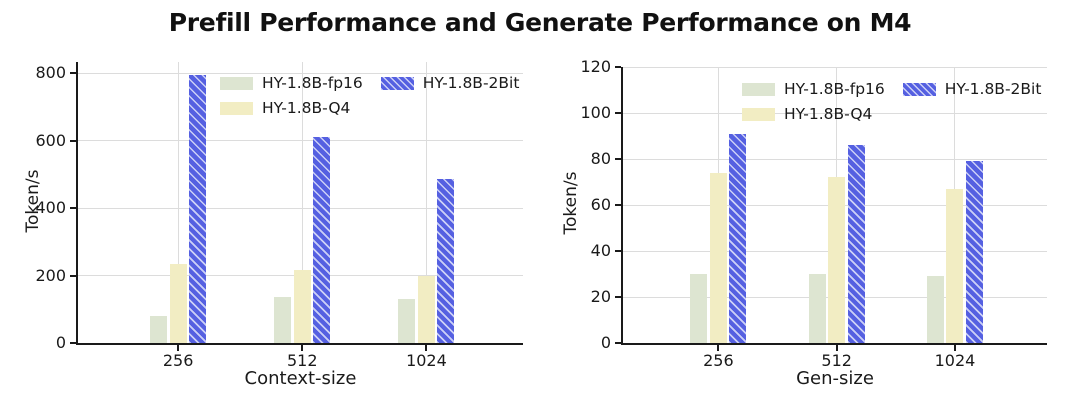  What do you see at coordinates (835, 378) in the screenshot?
I see `x-axis-label: Gen-size` at bounding box center [835, 378].